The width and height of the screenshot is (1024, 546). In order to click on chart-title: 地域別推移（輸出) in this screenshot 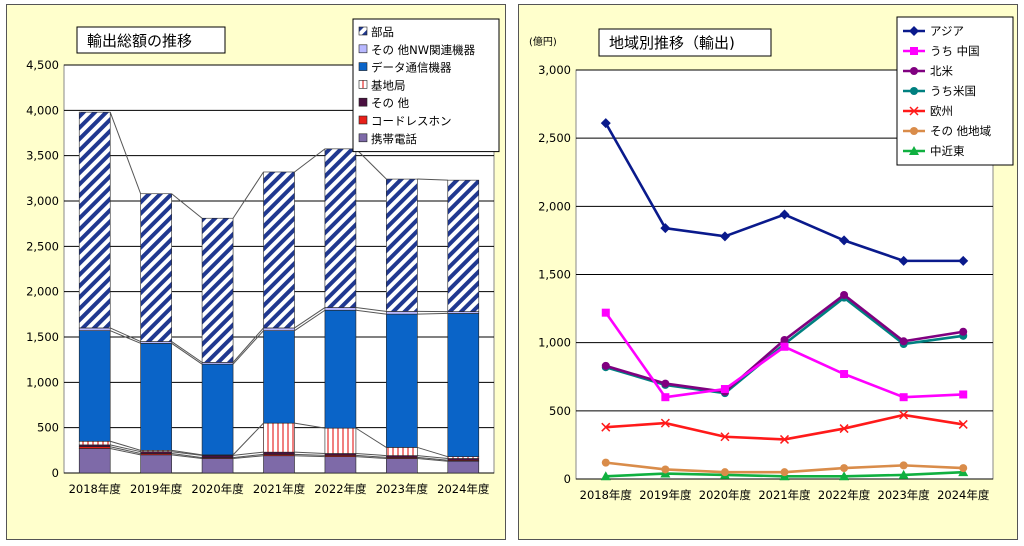, I will do `click(672, 43)`.